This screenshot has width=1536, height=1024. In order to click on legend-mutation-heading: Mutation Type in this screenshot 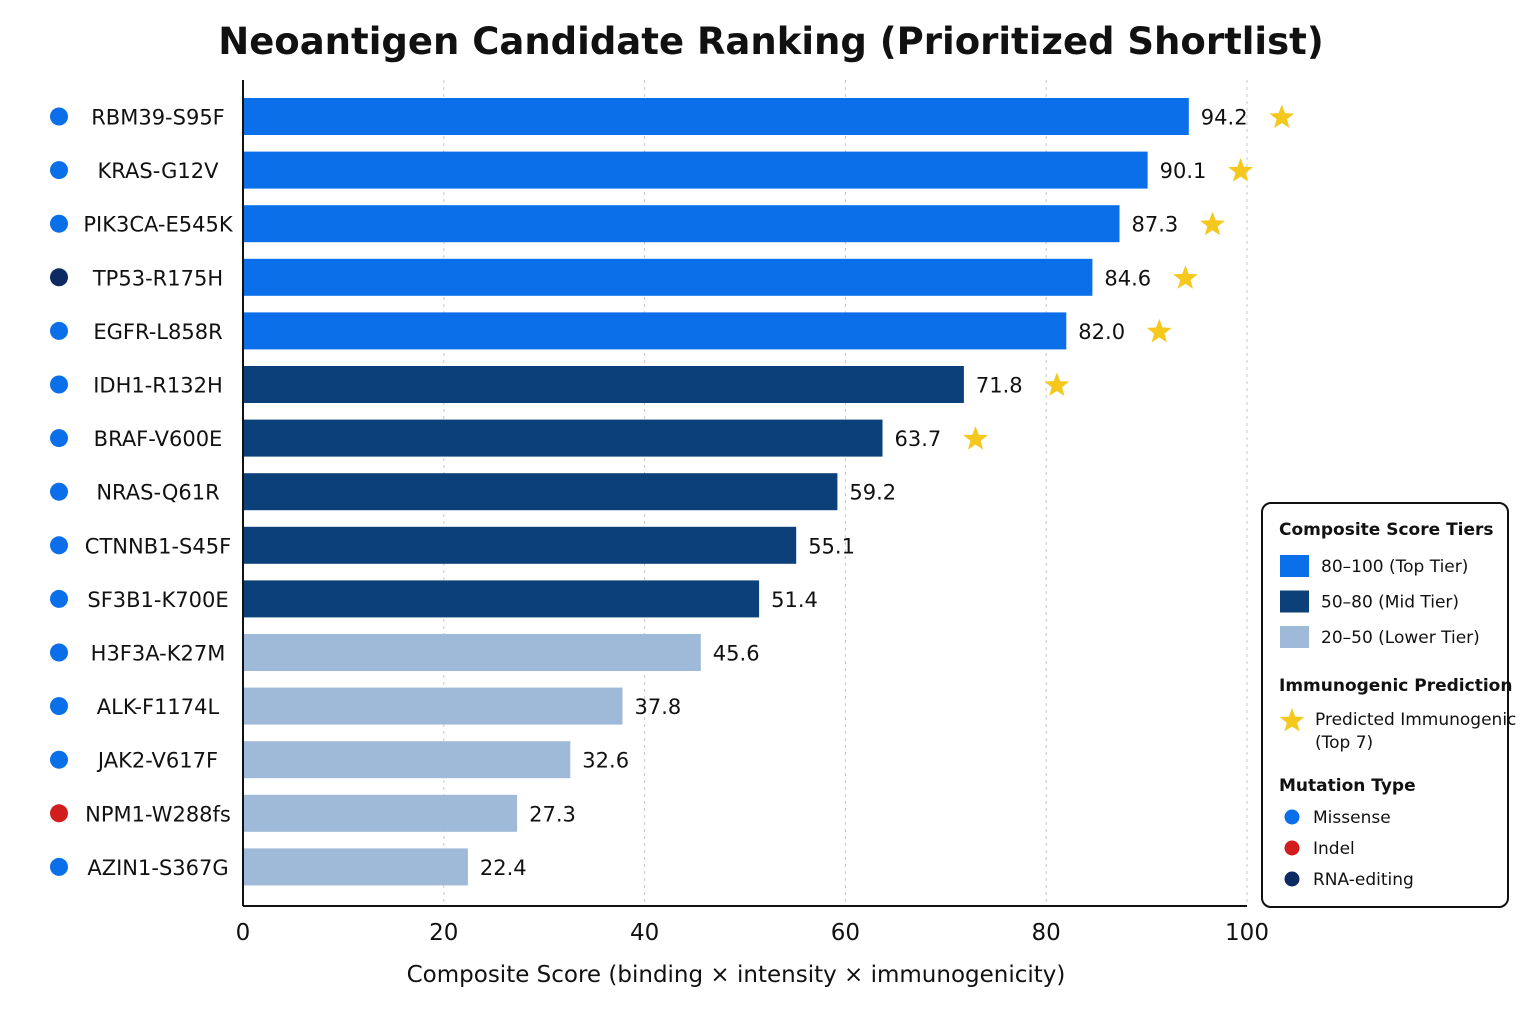, I will do `click(1347, 786)`.